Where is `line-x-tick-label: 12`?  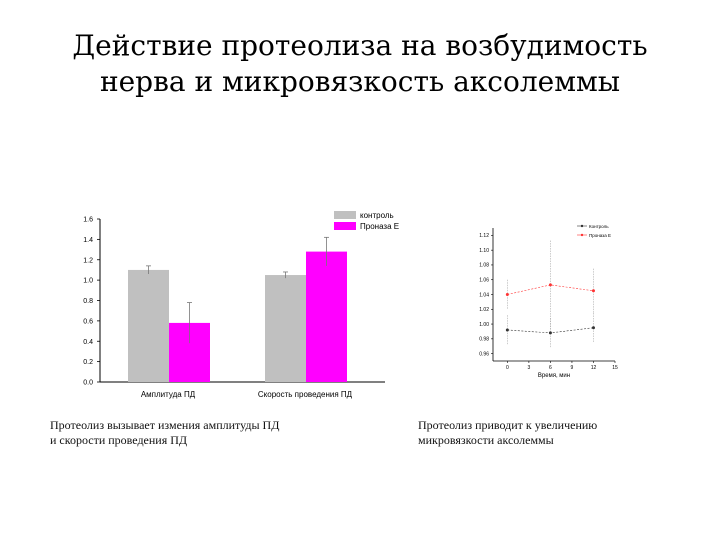 line-x-tick-label: 12 is located at coordinates (594, 368).